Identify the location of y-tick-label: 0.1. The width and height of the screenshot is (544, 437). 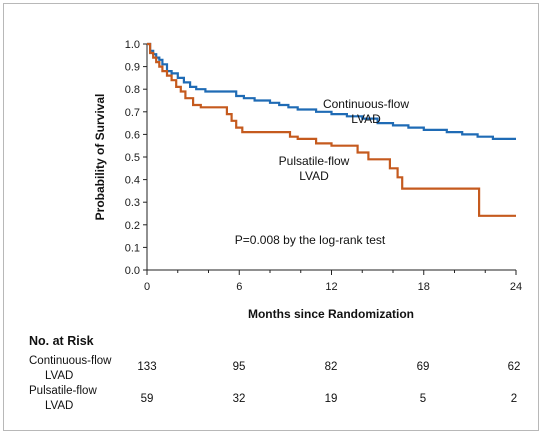
(132, 248).